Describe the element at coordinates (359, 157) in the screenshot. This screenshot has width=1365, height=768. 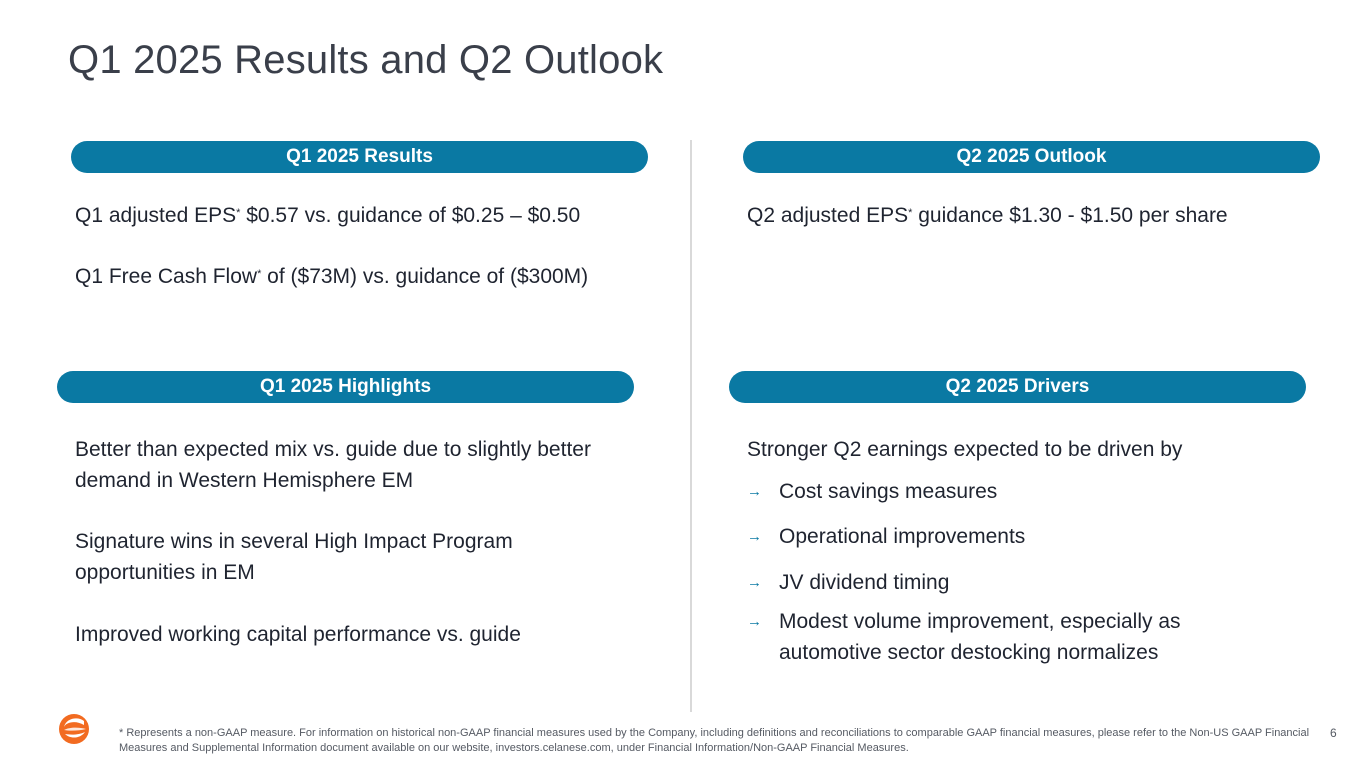
I see `results-header: Q1 2025 Results` at that location.